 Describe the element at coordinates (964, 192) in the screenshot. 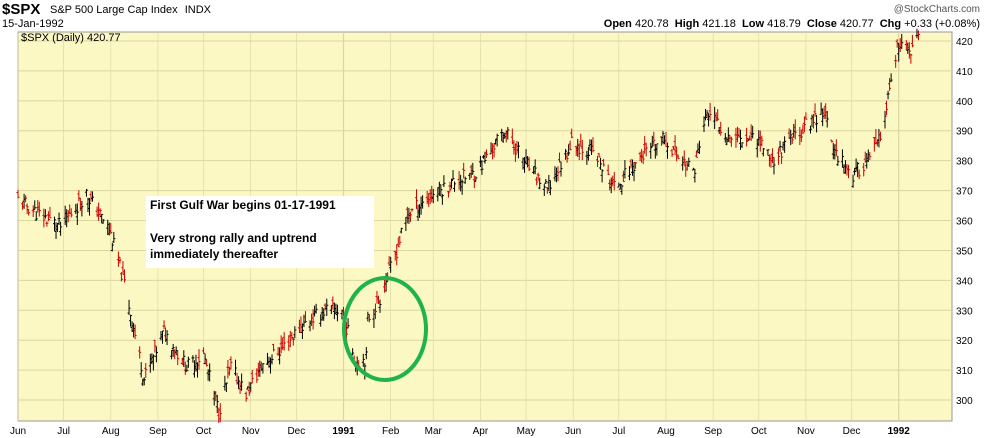

I see `y-tick-label: 370` at that location.